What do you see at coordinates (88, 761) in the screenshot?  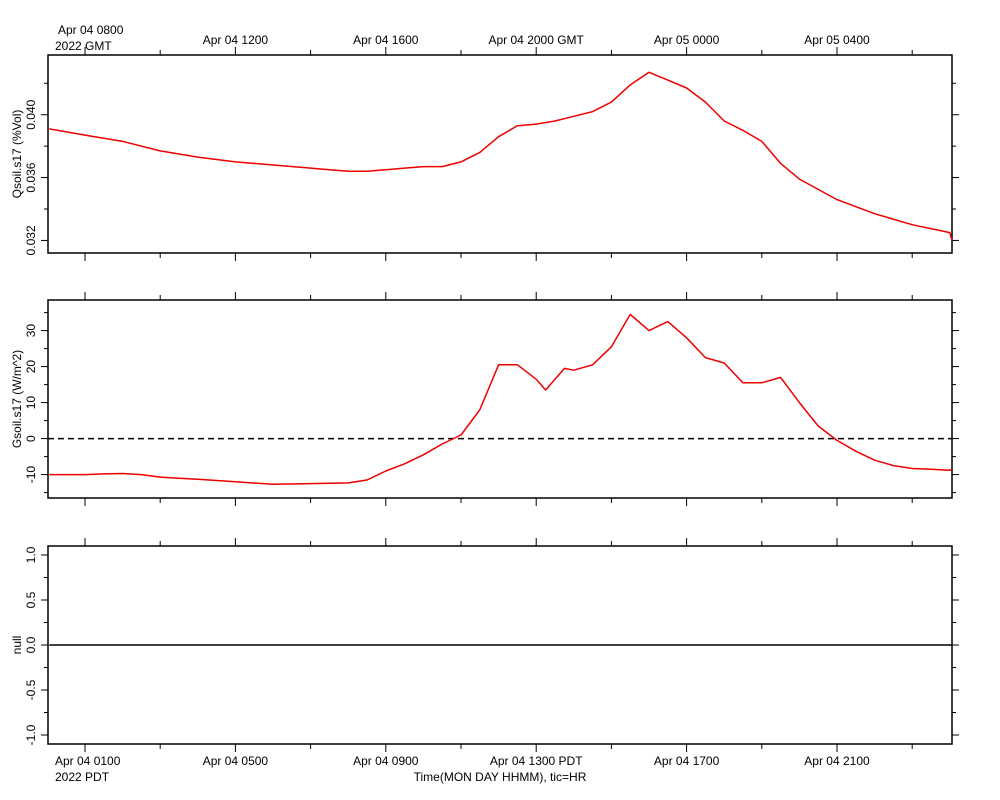 I see `bottom-axis-first-label: Apr 04 0100` at bounding box center [88, 761].